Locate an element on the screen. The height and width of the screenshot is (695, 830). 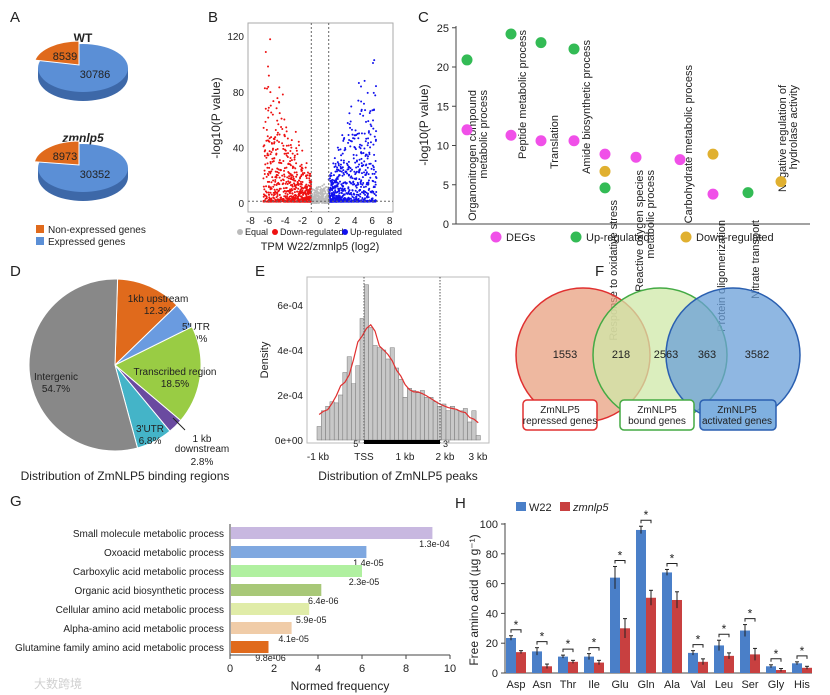
venn-set-label: ZmNLP5 is located at coordinates (737, 410).